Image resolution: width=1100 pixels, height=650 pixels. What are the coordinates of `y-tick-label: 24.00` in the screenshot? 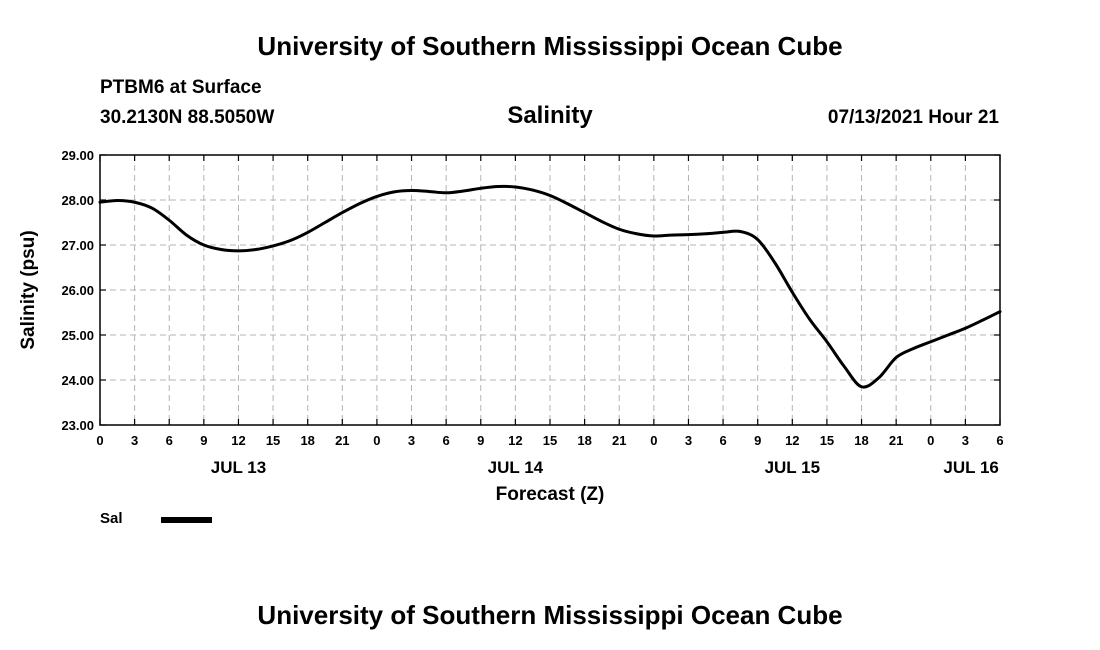 It's located at (77, 380).